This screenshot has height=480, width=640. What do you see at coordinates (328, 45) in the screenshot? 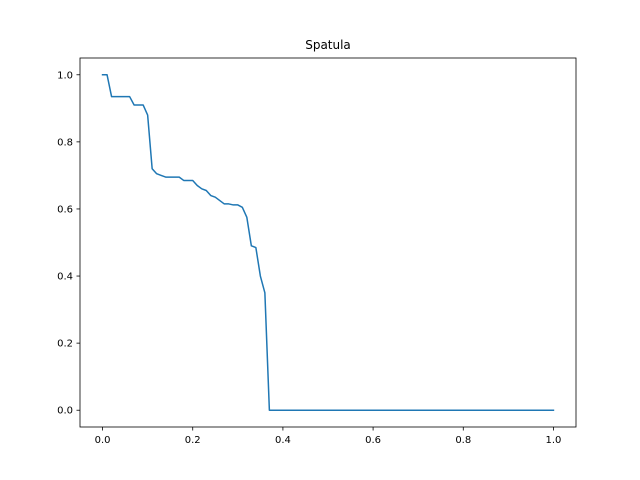
I see `chart-title: Spatula` at bounding box center [328, 45].